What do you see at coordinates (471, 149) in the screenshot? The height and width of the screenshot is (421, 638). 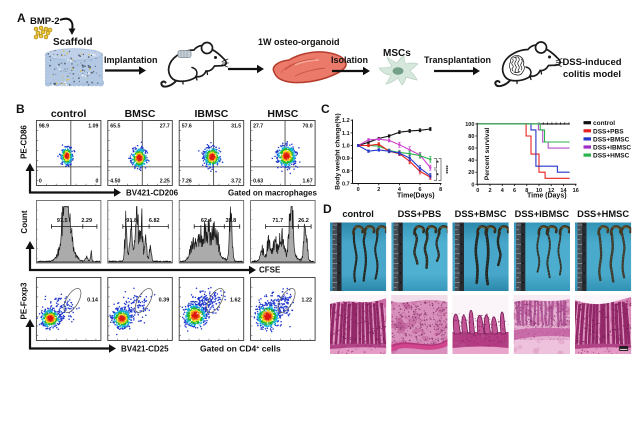 I see `svg-text: 60` at bounding box center [471, 149].